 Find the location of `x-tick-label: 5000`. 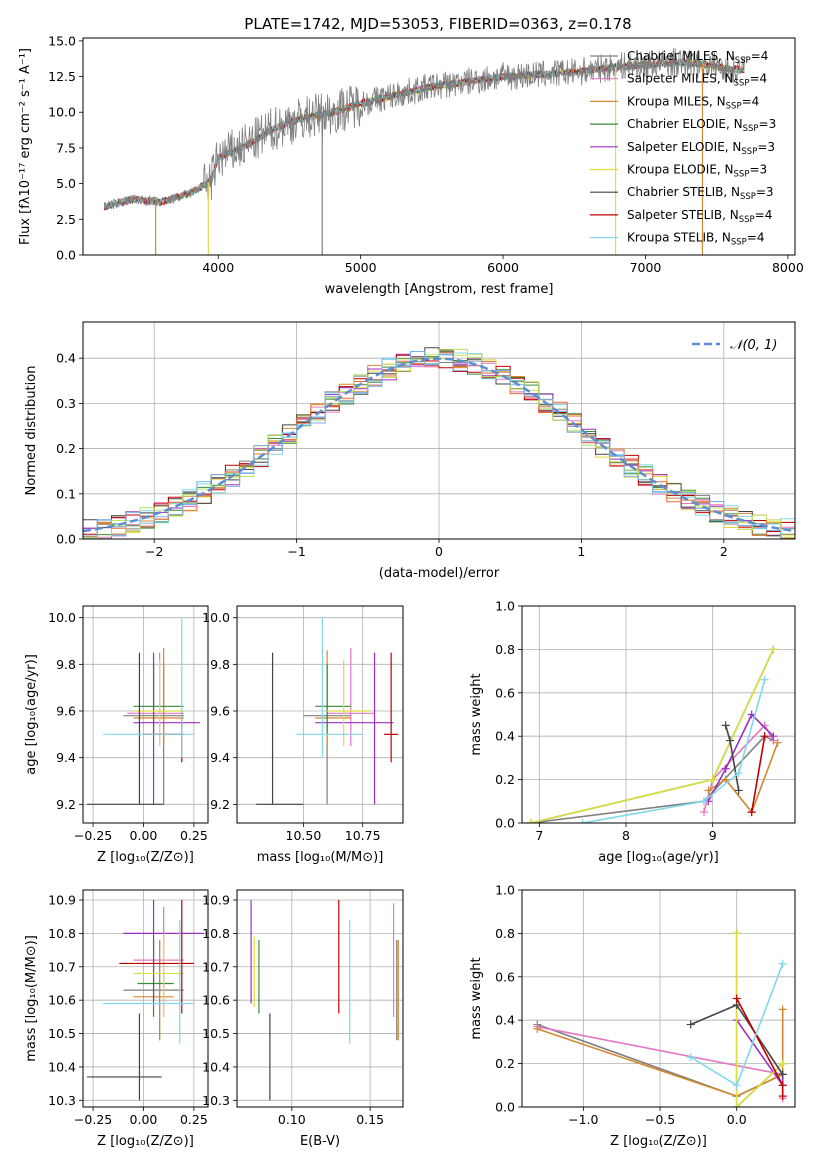

x-tick-label: 5000 is located at coordinates (361, 267).